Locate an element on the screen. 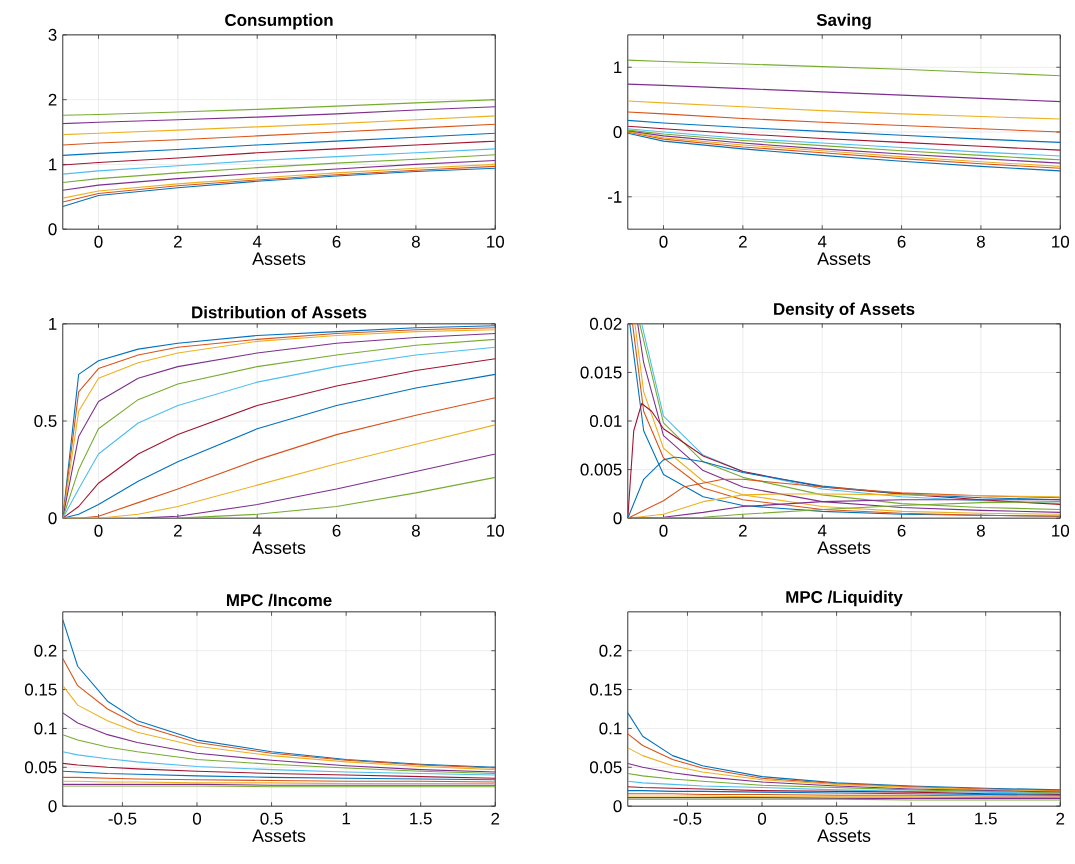 This screenshot has width=1075, height=864. chart-title: Distribution of Assets is located at coordinates (279, 312).